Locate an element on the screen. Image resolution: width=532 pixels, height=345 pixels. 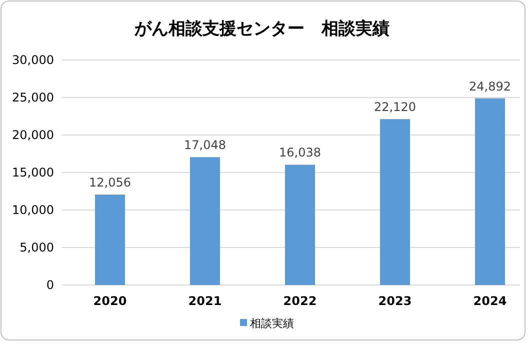
x-tick-label: 2022 is located at coordinates (300, 301).